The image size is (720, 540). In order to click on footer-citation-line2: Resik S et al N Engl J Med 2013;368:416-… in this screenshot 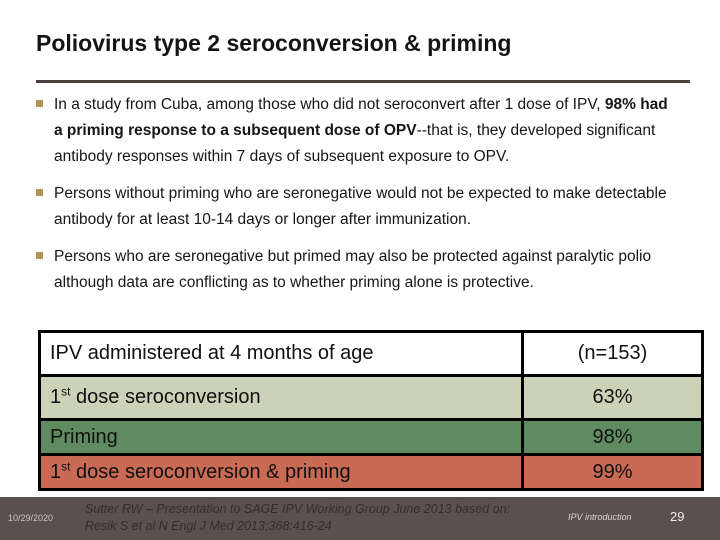, I will do `click(208, 526)`.